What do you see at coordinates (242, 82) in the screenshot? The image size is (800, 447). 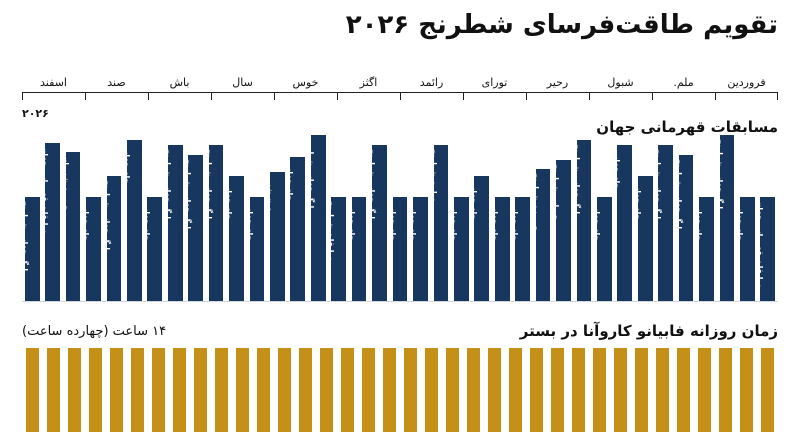 I see `month-label: سال` at bounding box center [242, 82].